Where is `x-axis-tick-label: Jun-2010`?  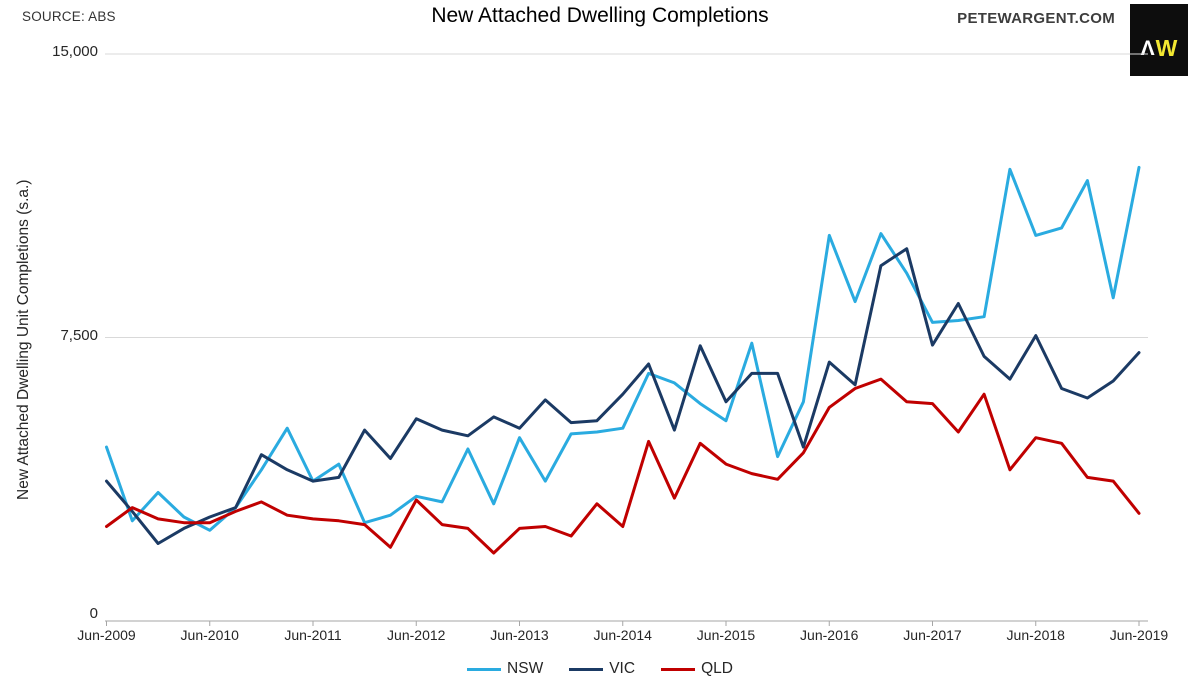 x-axis-tick-label: Jun-2010 is located at coordinates (209, 635).